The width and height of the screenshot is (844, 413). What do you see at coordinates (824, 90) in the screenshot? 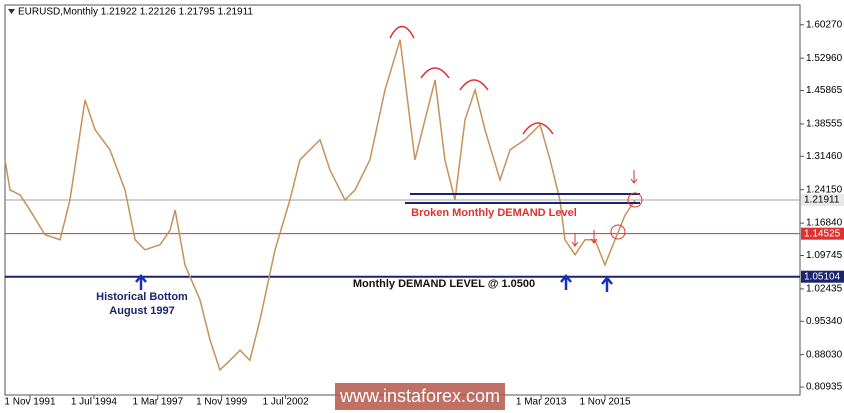
I see `y-tick-label: 1.45865` at bounding box center [824, 90].